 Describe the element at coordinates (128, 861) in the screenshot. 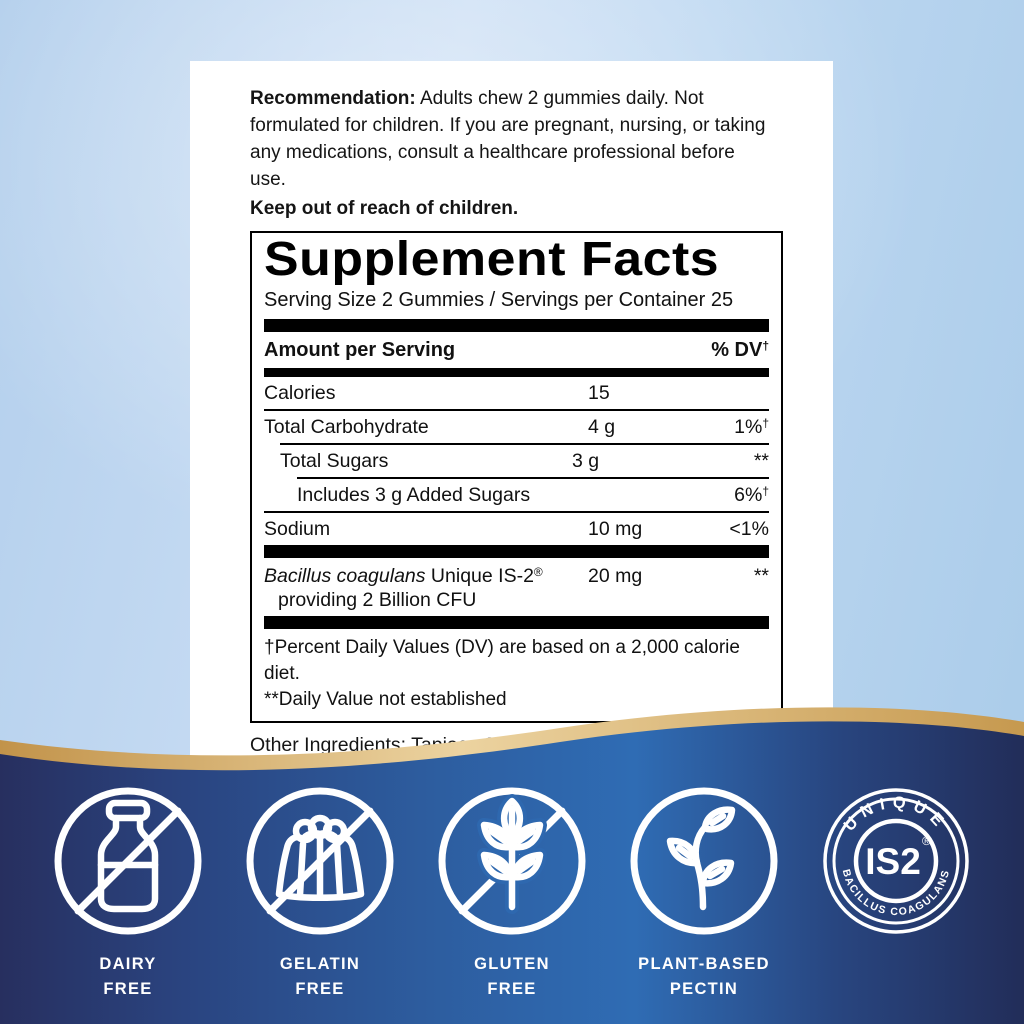

I see `no-dairy-icon` at that location.